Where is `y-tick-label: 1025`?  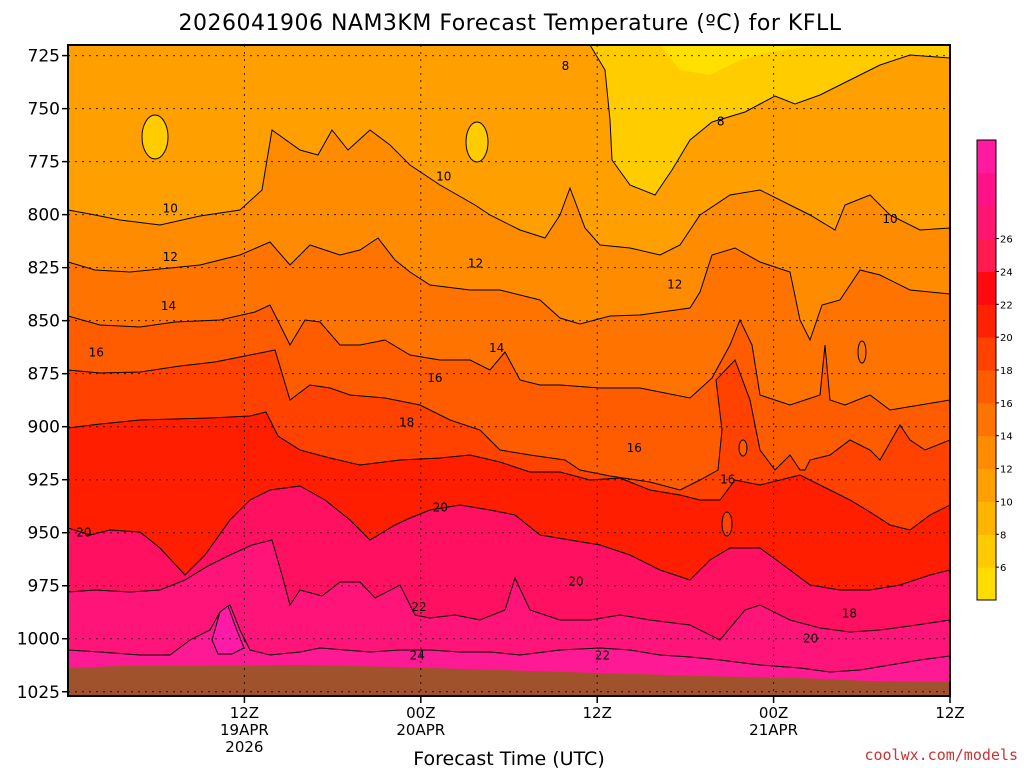 y-tick-label: 1025 is located at coordinates (38, 693).